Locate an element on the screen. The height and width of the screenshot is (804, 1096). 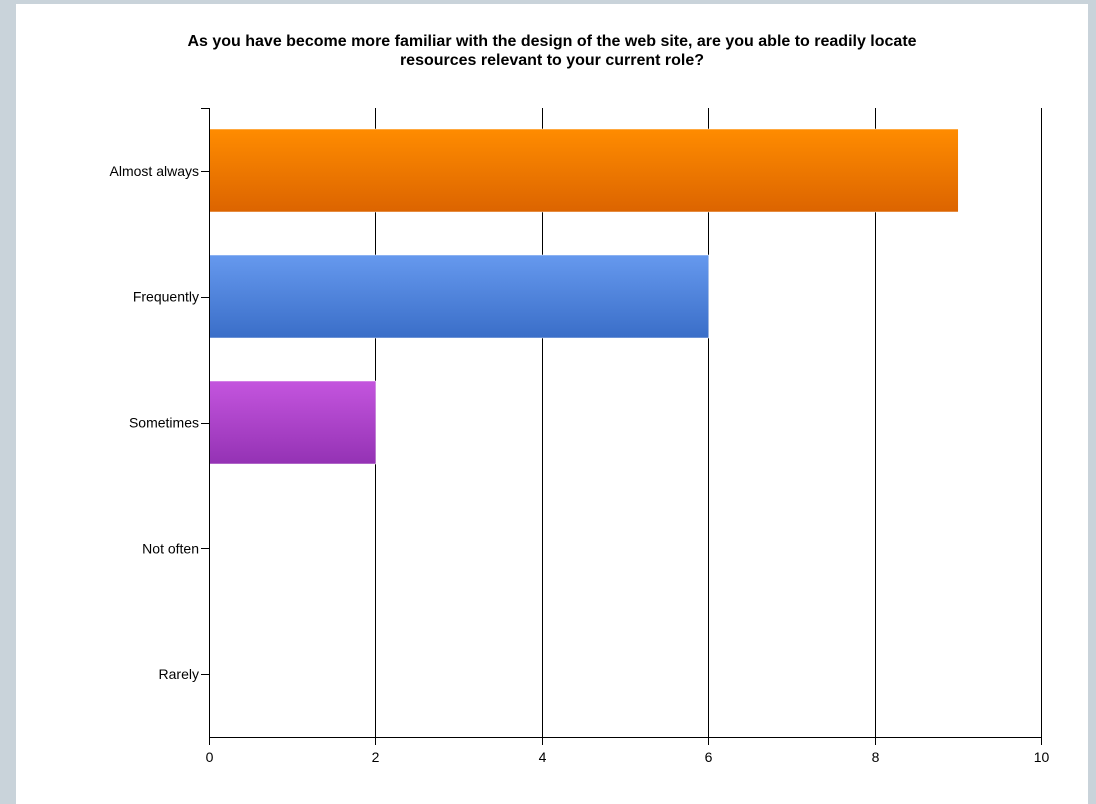
x-tick-label: 4 is located at coordinates (543, 757).